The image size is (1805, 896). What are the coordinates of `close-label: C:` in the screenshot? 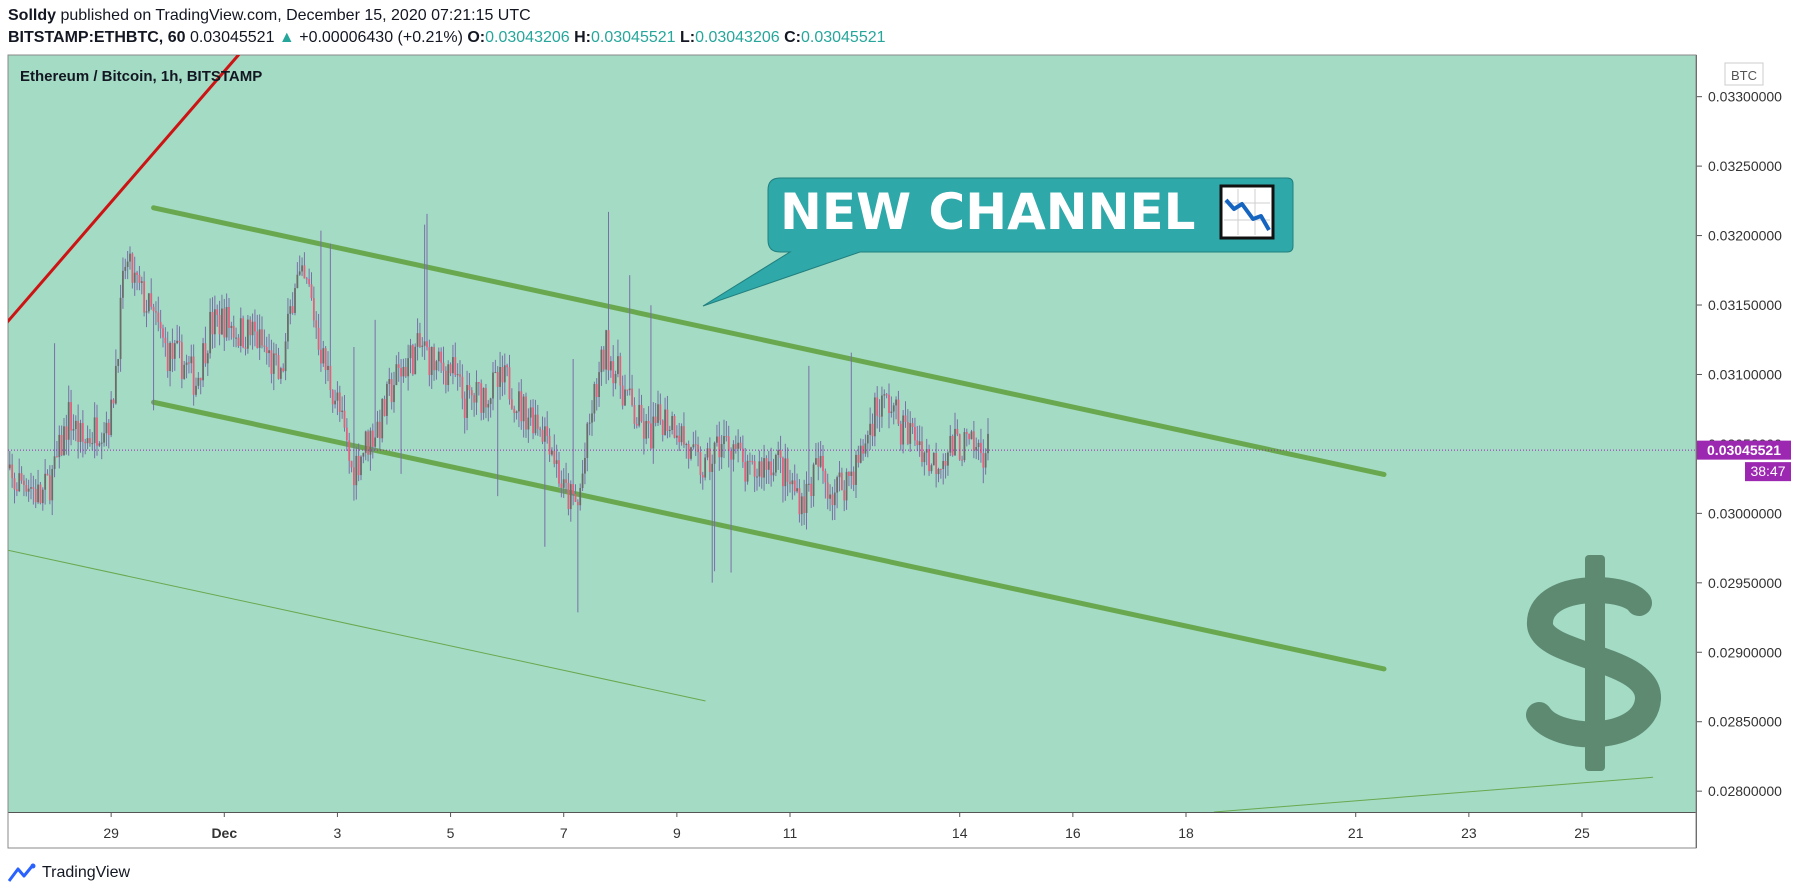 It's located at (792, 37).